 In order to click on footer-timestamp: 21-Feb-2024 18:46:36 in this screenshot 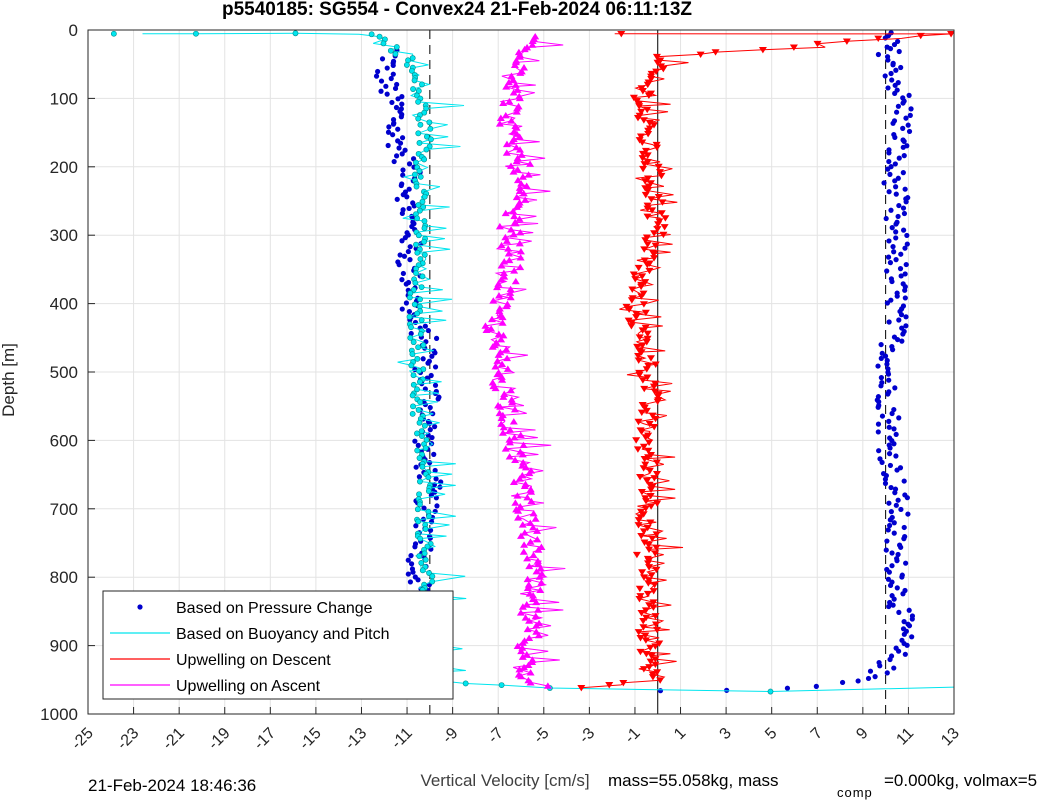, I will do `click(172, 785)`.